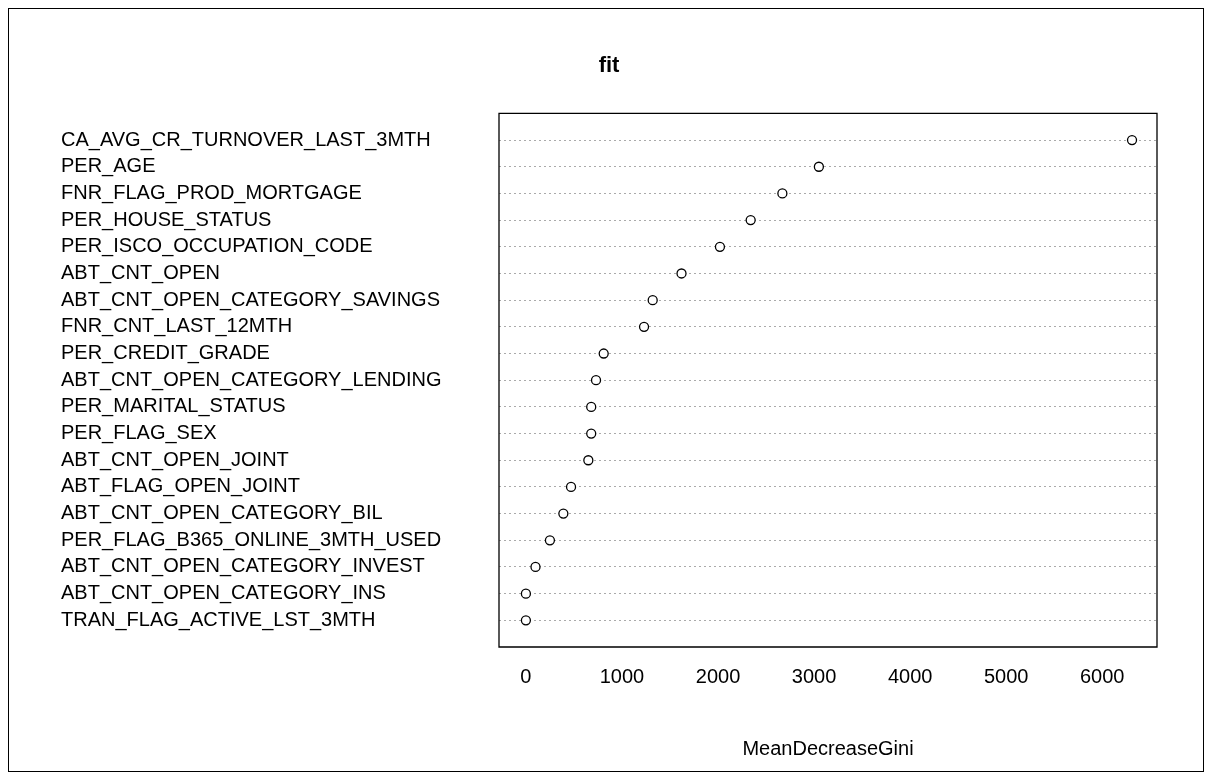 This screenshot has height=780, width=1212. I want to click on y-tick-label: ABT_CNT_OPEN_CATEGORY_SAVINGS, so click(250, 299).